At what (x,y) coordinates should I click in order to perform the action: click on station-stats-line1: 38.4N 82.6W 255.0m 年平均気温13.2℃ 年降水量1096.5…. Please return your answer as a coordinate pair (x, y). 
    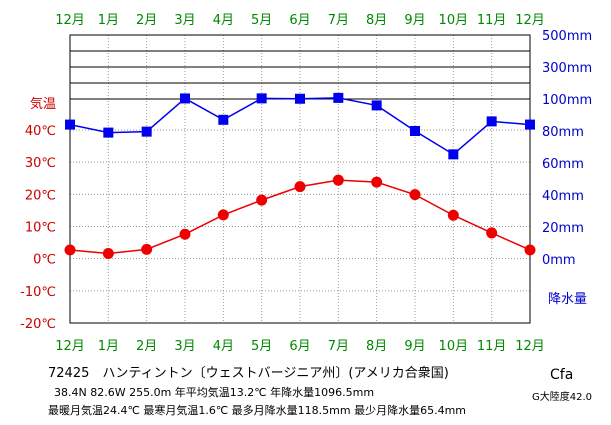
    Looking at the image, I should click on (214, 392).